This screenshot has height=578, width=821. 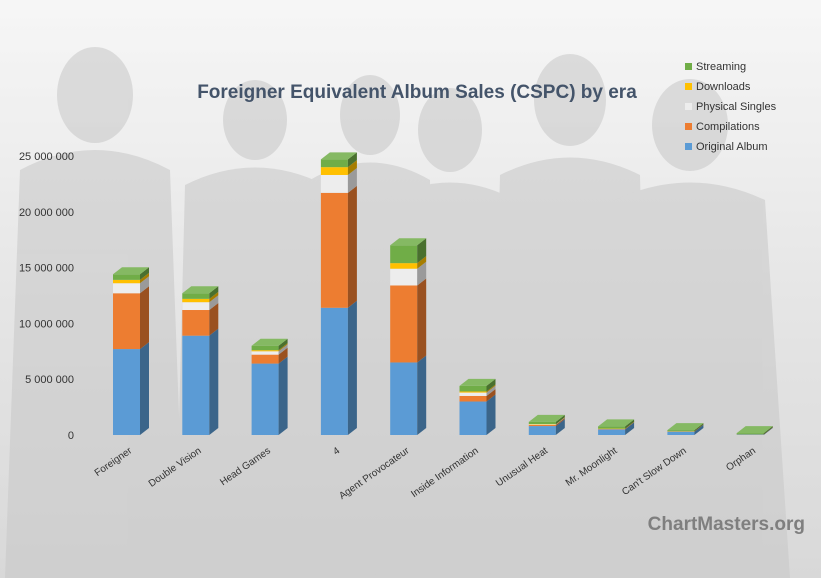 I want to click on legend-item-streaming: Streaming, so click(x=715, y=67).